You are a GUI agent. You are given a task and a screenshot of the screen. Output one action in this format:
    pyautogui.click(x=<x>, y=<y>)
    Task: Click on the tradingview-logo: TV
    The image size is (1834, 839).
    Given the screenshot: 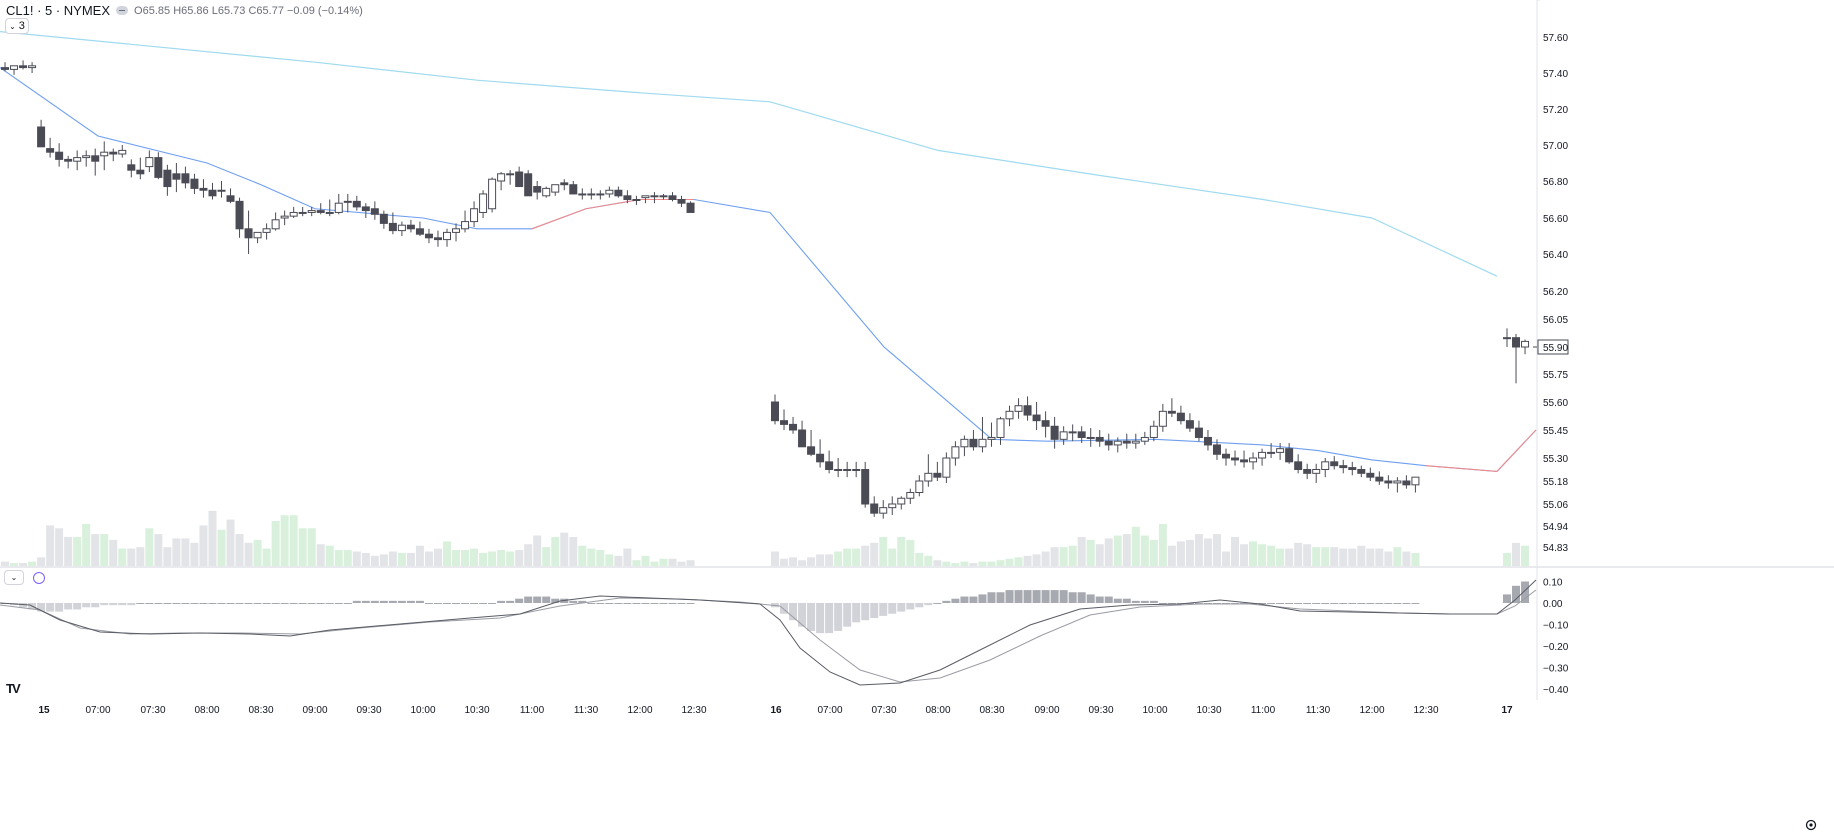 What is the action you would take?
    pyautogui.click(x=13, y=688)
    